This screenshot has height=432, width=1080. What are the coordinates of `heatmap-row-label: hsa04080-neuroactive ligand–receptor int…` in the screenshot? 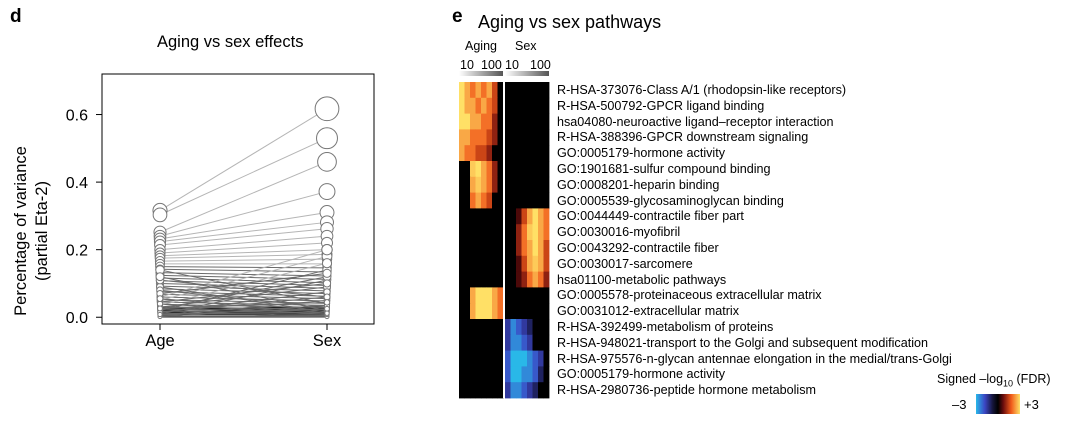 It's located at (695, 121).